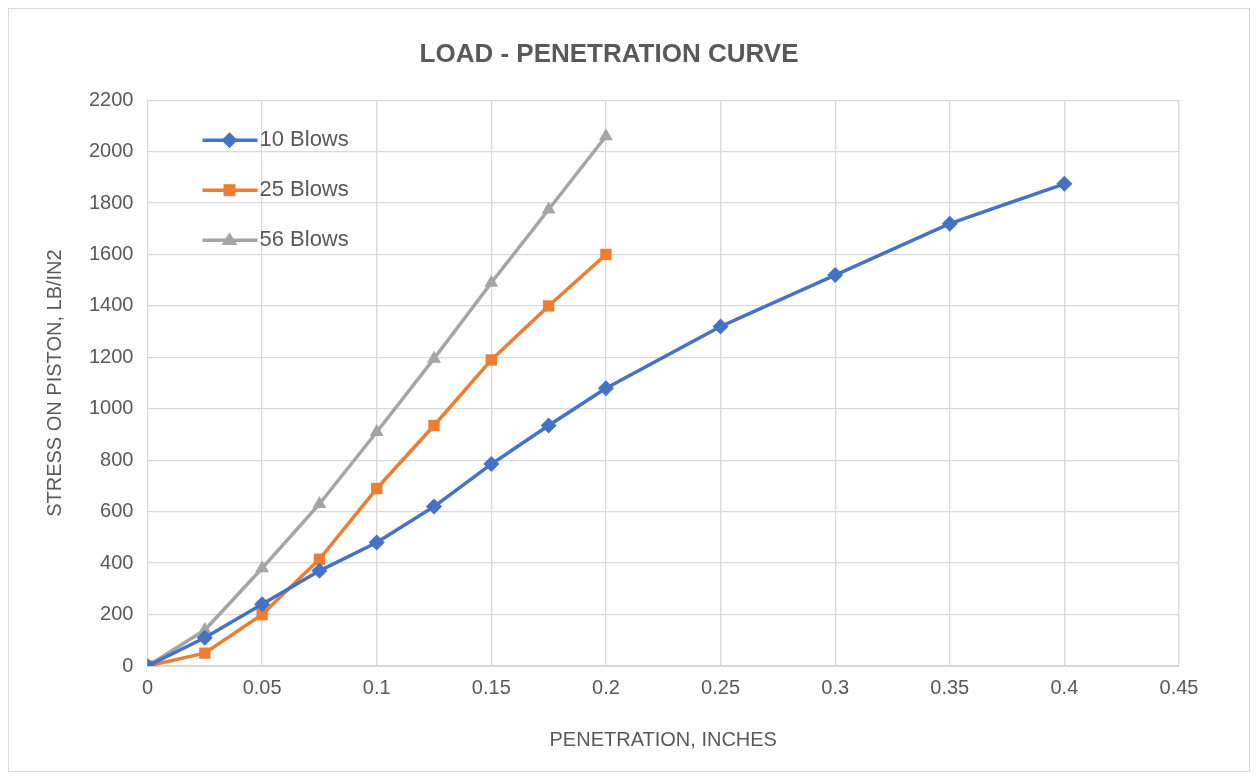  I want to click on y-axis-title: STRESS ON PISTON, LB/IN2, so click(53, 383).